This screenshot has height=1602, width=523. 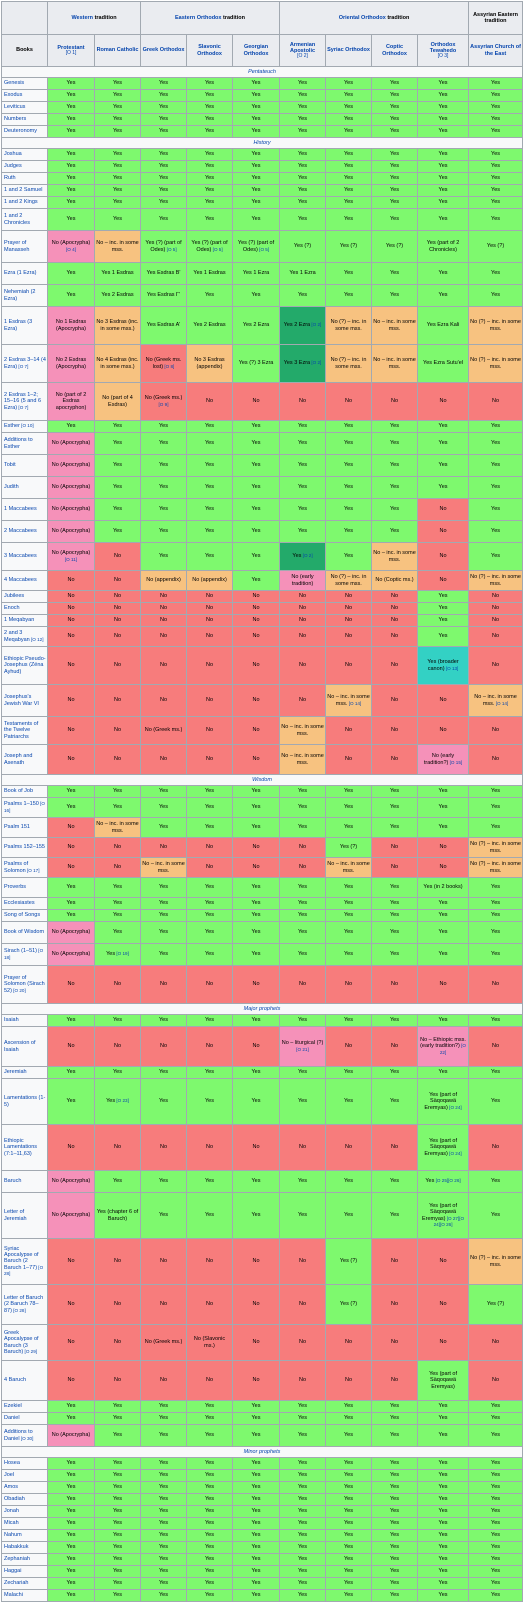 I want to click on book-name: Prayer of Manasseh, so click(x=24, y=246).